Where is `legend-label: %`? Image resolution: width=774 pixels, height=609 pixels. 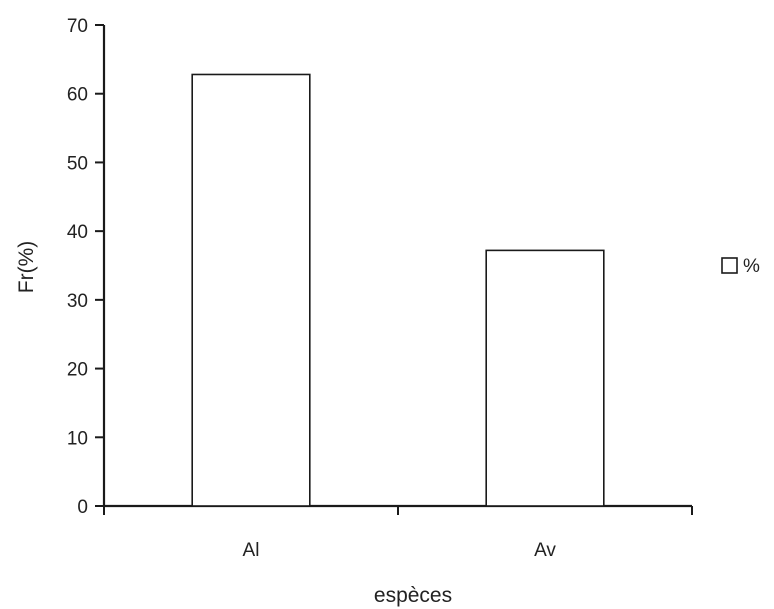
legend-label: % is located at coordinates (751, 266).